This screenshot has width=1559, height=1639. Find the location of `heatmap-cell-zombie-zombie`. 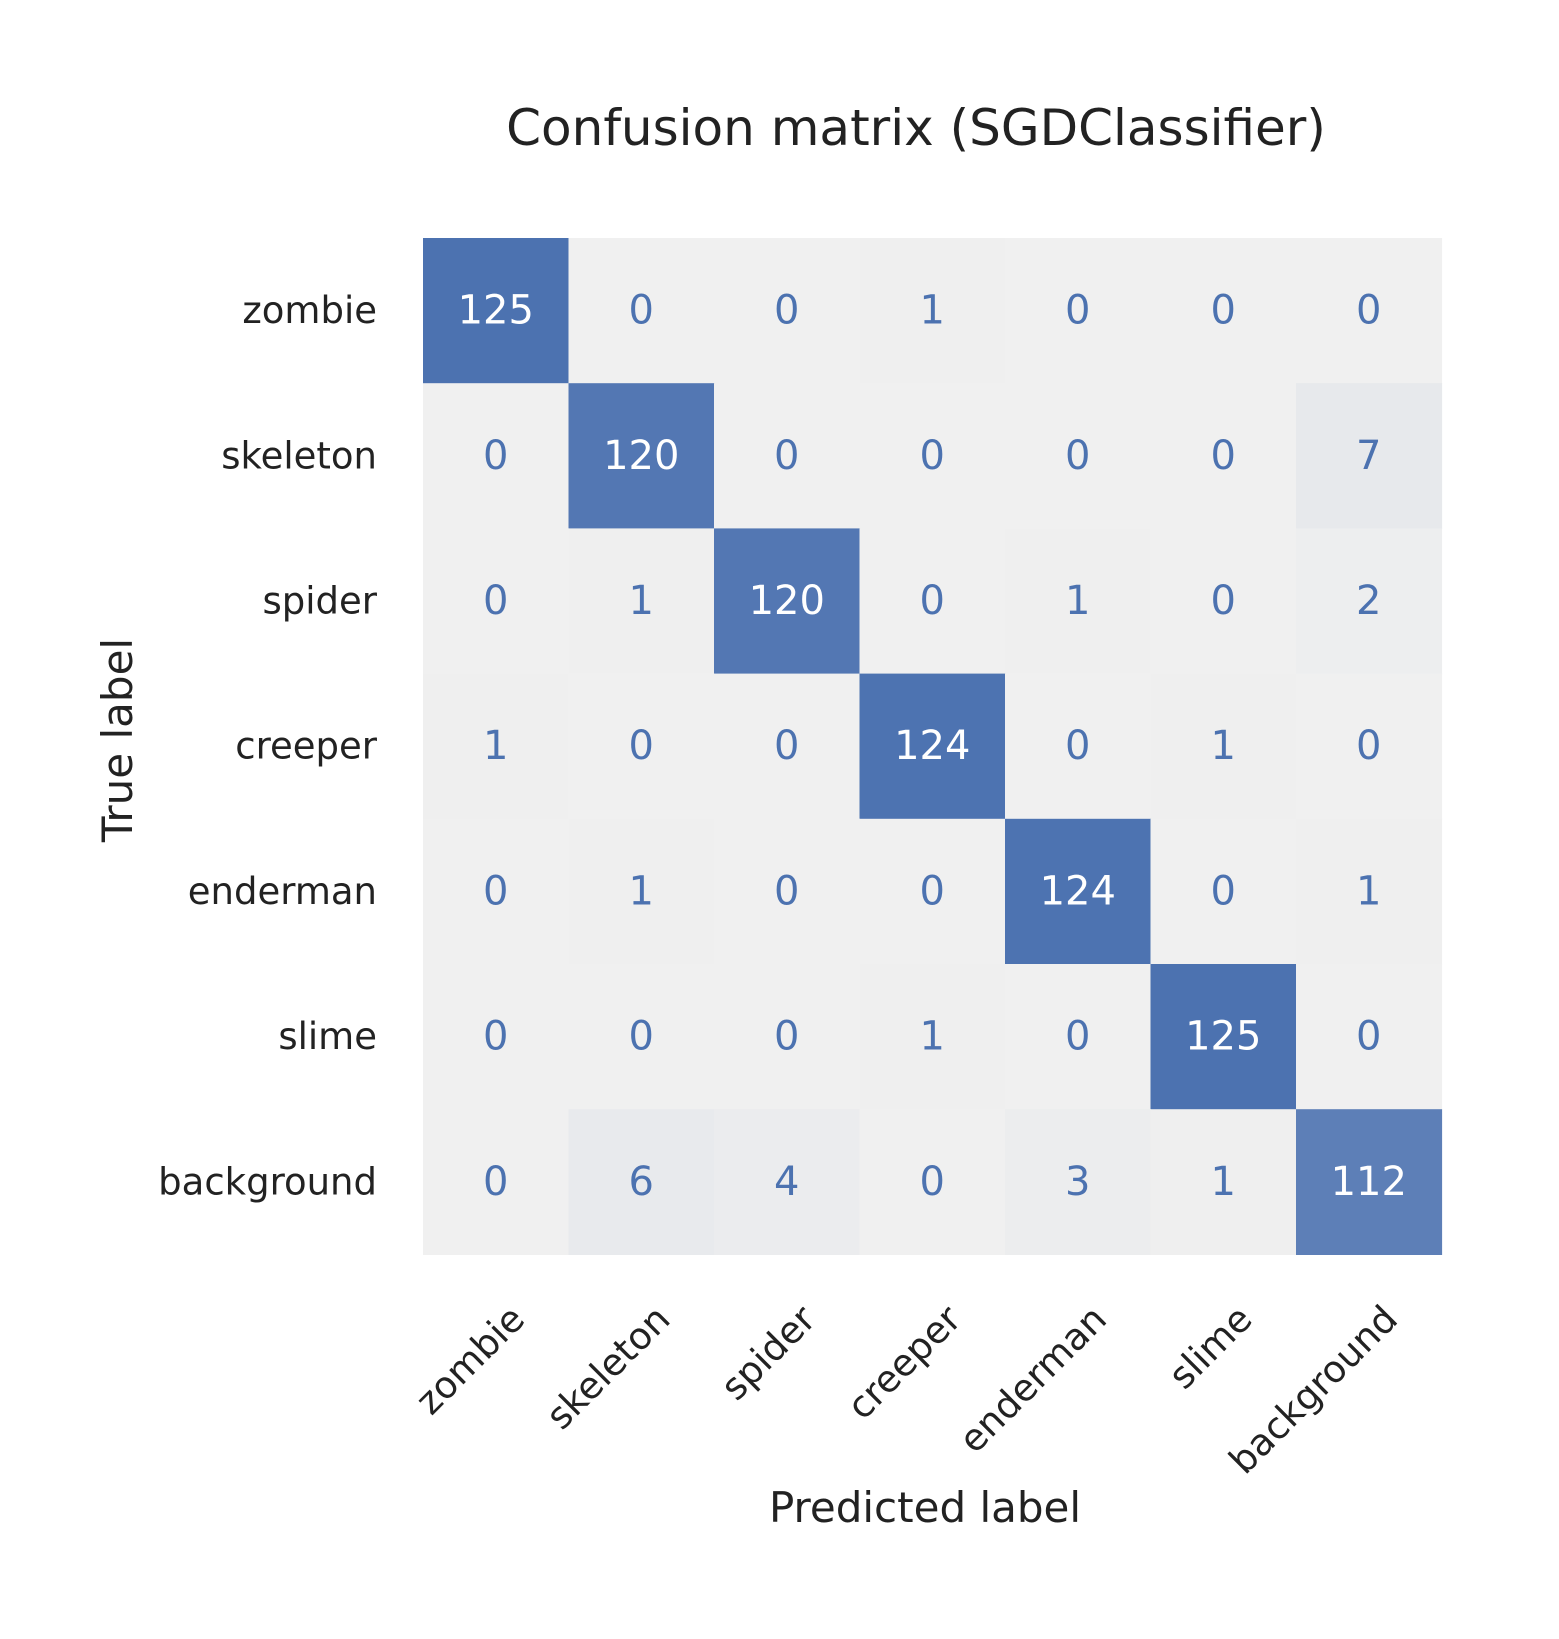

heatmap-cell-zombie-zombie is located at coordinates (496, 311).